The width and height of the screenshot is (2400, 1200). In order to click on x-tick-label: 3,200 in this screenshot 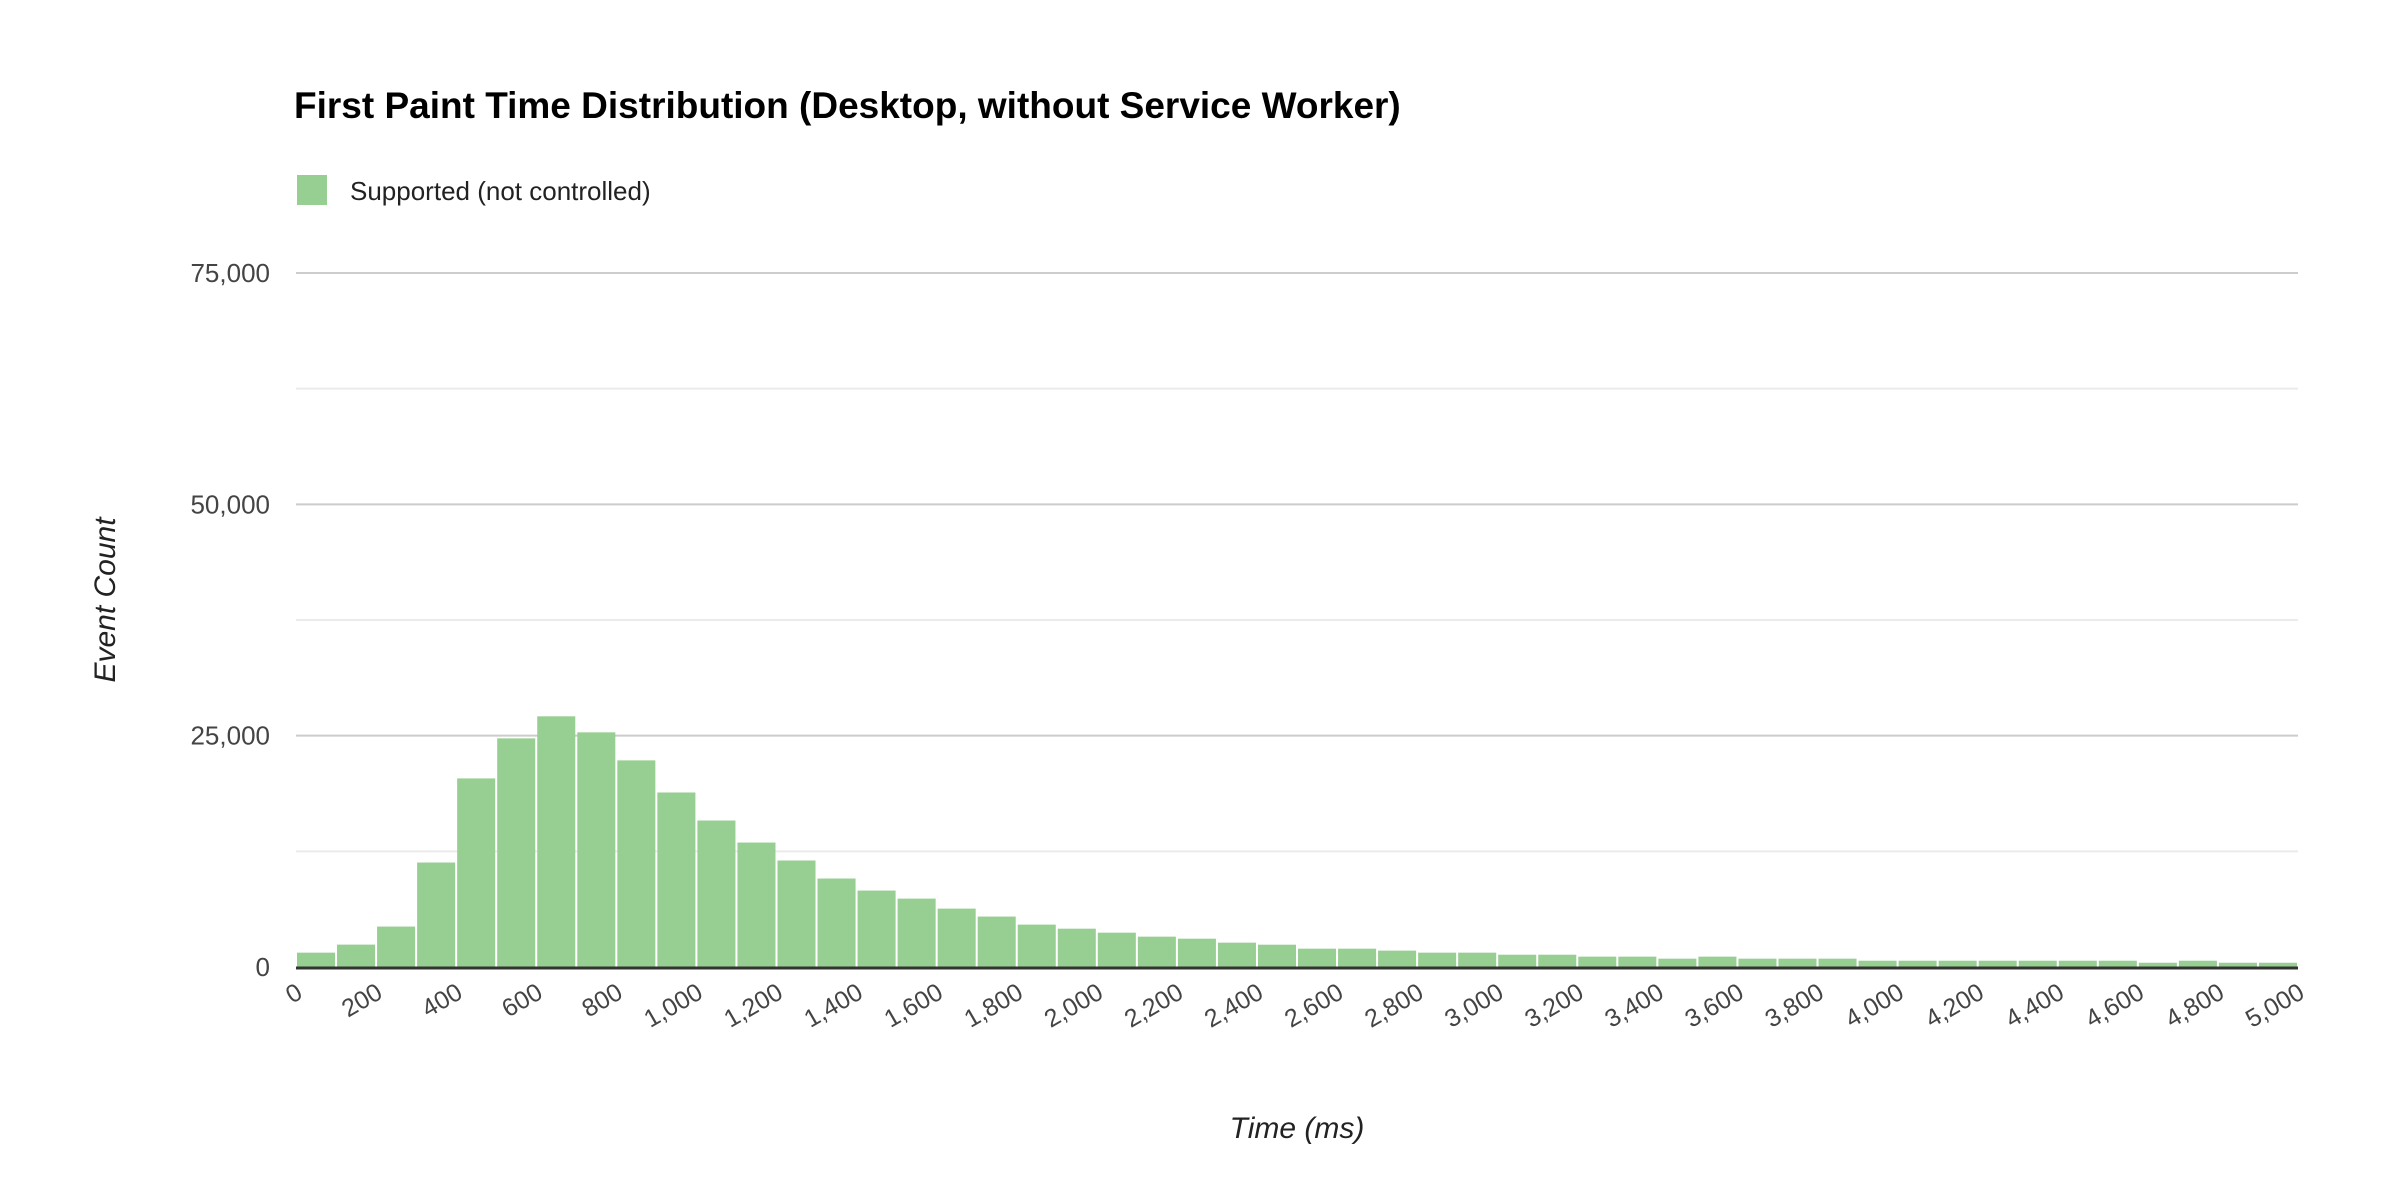, I will do `click(1554, 1006)`.